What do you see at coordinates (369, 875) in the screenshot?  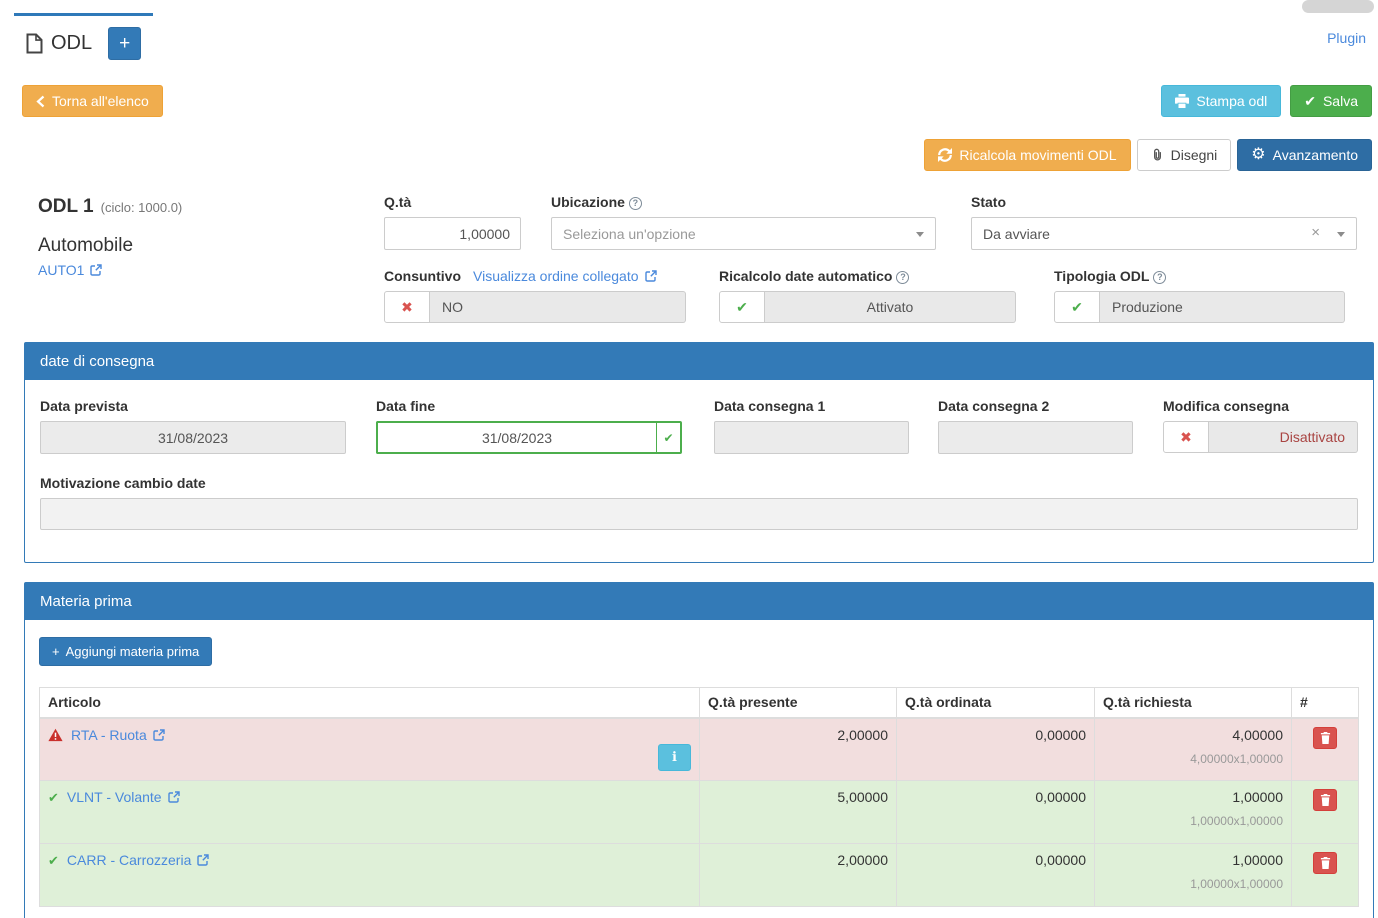 I see `article-cell: ✔ CARR - Carrozzeria` at bounding box center [369, 875].